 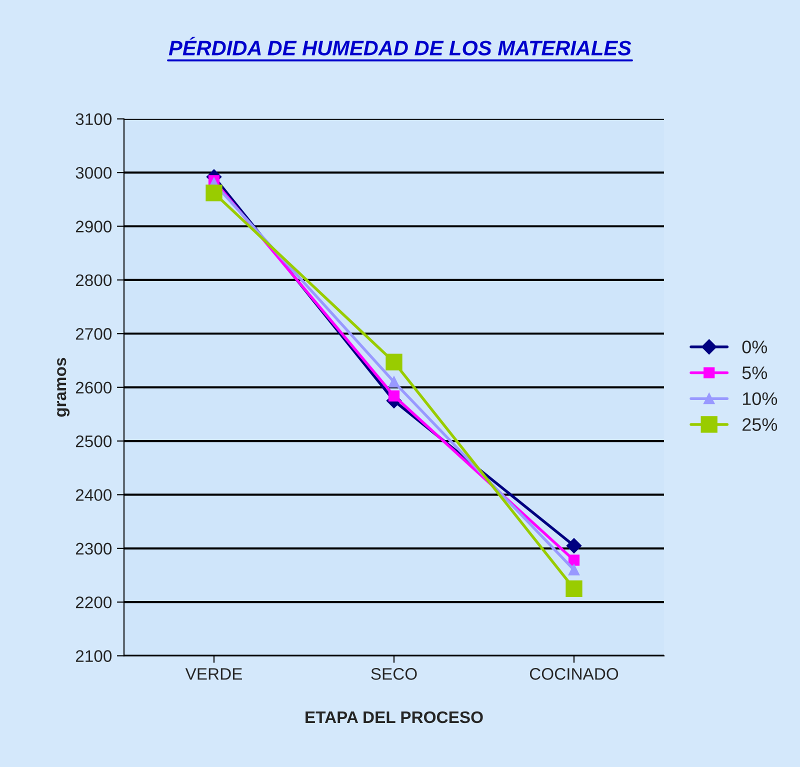 What do you see at coordinates (760, 399) in the screenshot?
I see `legend-label: 10%` at bounding box center [760, 399].